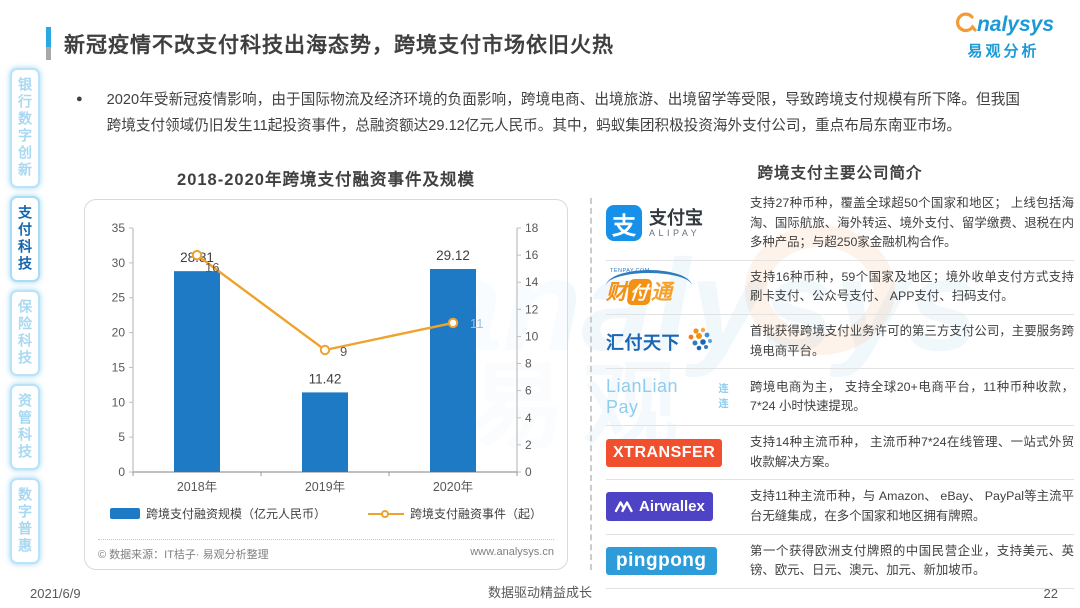 Image resolution: width=1080 pixels, height=608 pixels. What do you see at coordinates (25, 427) in the screenshot?
I see `sidebar-item-asset-mgmt: 资管科技` at bounding box center [25, 427].